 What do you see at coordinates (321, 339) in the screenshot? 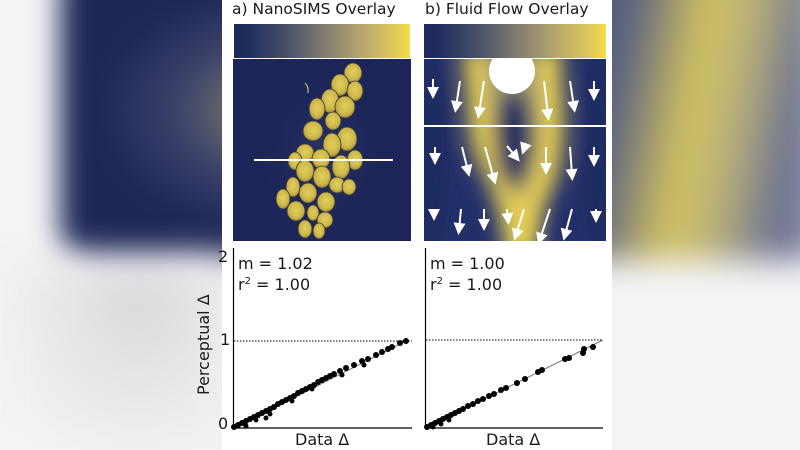
I see `plot-a-scatter` at bounding box center [321, 339].